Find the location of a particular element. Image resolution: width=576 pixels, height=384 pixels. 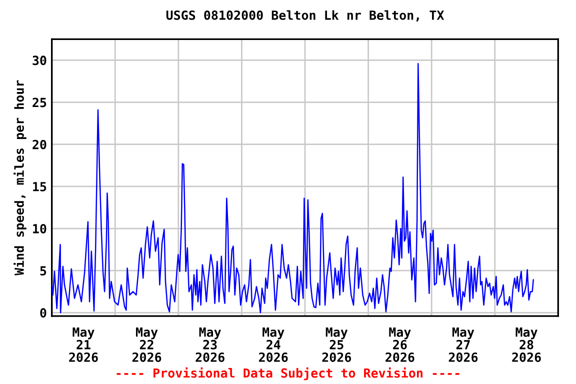

text: ---- Provisional Data Subject to Revision ---- is located at coordinates (288, 373).